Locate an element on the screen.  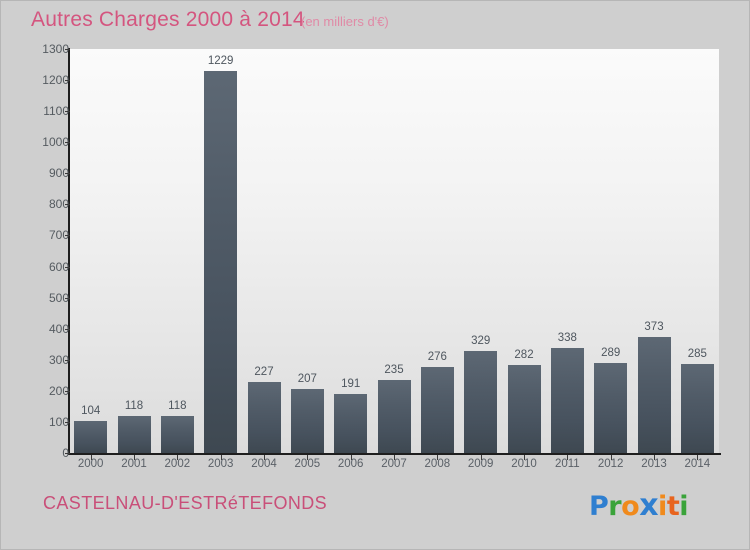
commune-name: CASTELNAU-D'ESTRéTEFONDS is located at coordinates (185, 503).